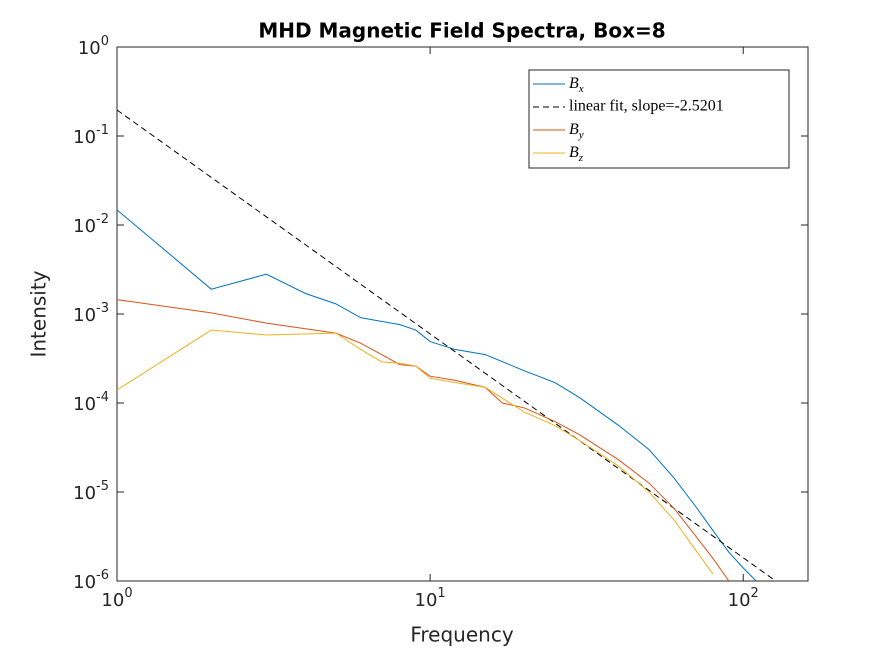  What do you see at coordinates (646, 106) in the screenshot?
I see `legend-label: linear fit, slope=-2.5201` at bounding box center [646, 106].